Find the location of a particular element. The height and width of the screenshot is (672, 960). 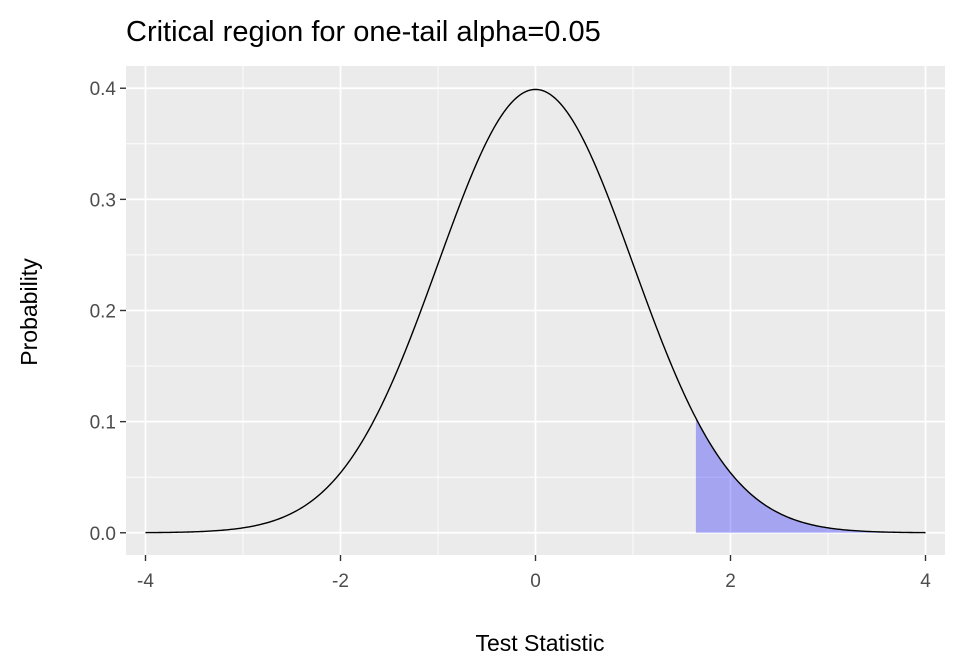

chart-title: Critical region for one-tail alpha=0.05 is located at coordinates (363, 32).